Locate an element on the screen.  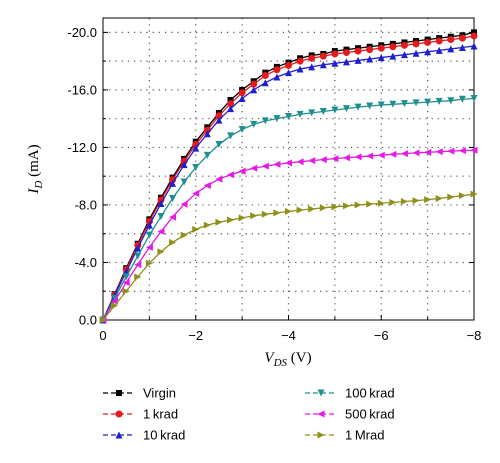
x-tick-label: −2 is located at coordinates (195, 335).